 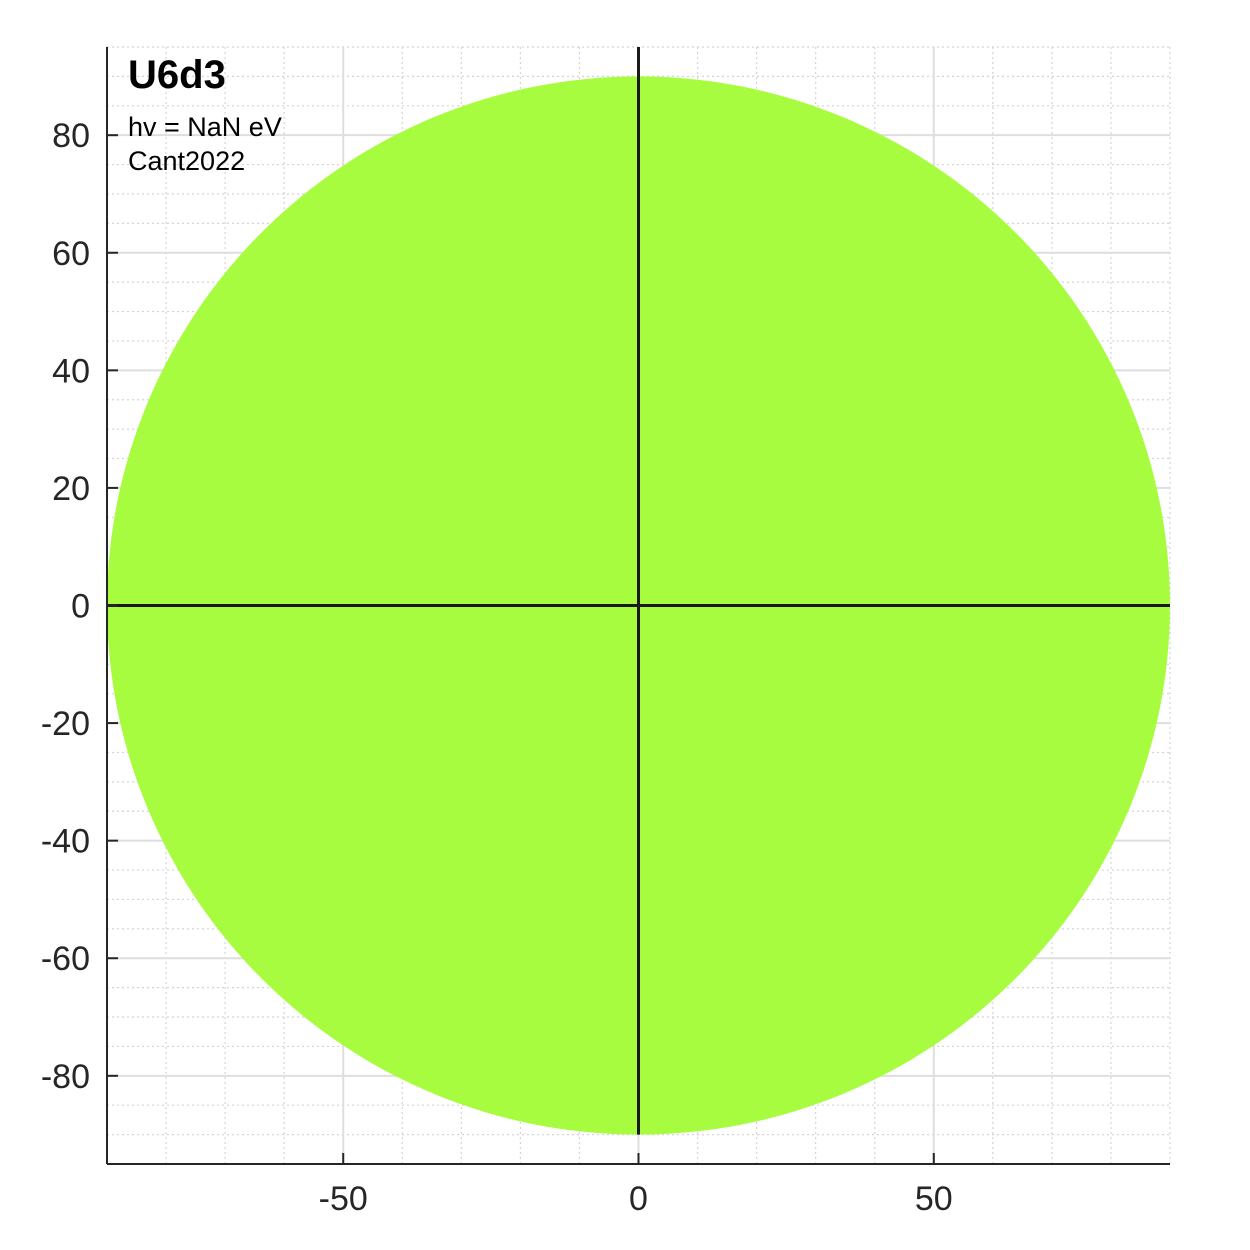 What do you see at coordinates (65, 724) in the screenshot?
I see `y-tick-label: -20` at bounding box center [65, 724].